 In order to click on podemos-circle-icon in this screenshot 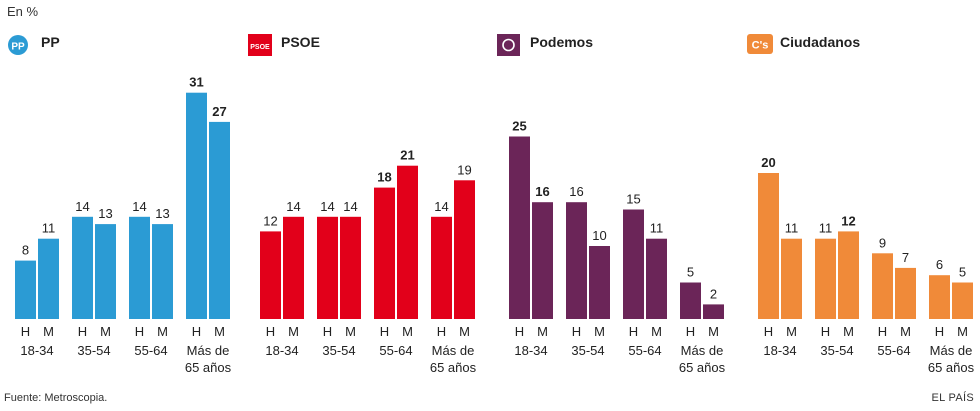, I will do `click(508, 45)`.